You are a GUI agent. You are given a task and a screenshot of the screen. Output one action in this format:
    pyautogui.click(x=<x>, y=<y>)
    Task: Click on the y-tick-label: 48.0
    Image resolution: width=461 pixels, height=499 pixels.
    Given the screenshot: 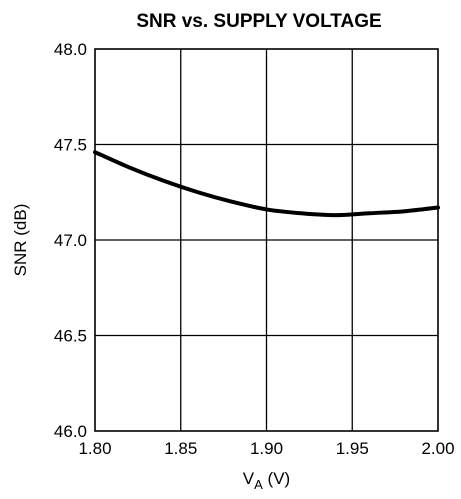 What is the action you would take?
    pyautogui.click(x=70, y=49)
    